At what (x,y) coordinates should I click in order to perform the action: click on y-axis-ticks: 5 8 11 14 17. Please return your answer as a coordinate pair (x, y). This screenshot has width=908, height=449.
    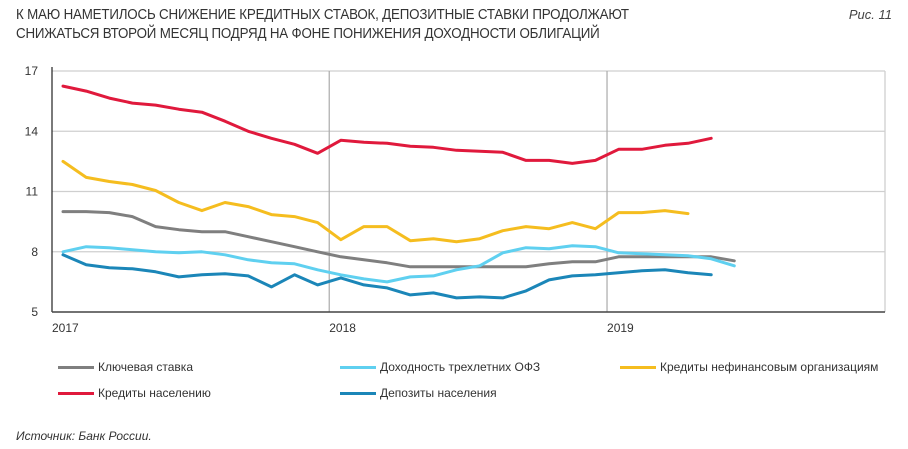
    Looking at the image, I should click on (32, 191).